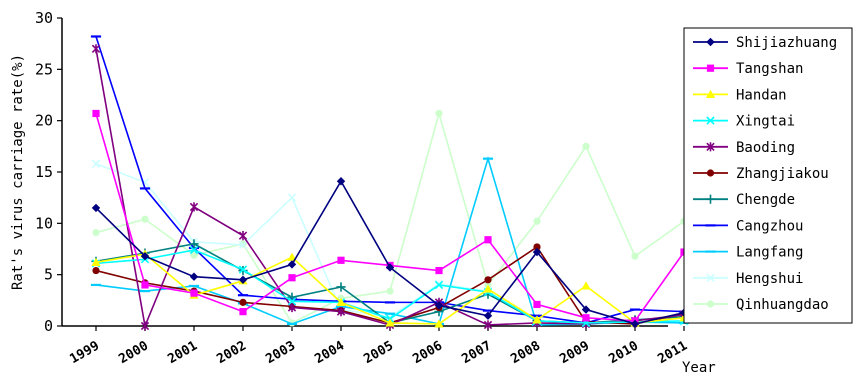 Image resolution: width=857 pixels, height=390 pixels. I want to click on x-tick-label: 2004, so click(329, 352).